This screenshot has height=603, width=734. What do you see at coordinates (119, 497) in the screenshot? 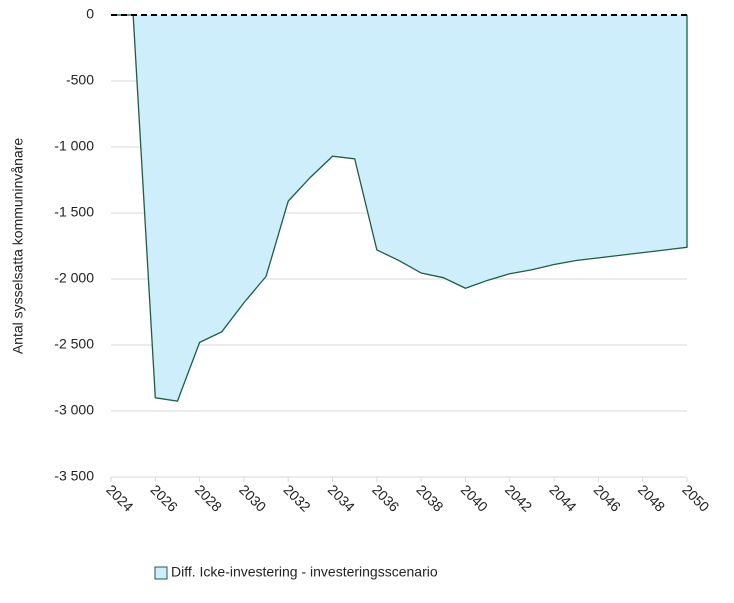
I see `x-tick-label: 2024` at bounding box center [119, 497].